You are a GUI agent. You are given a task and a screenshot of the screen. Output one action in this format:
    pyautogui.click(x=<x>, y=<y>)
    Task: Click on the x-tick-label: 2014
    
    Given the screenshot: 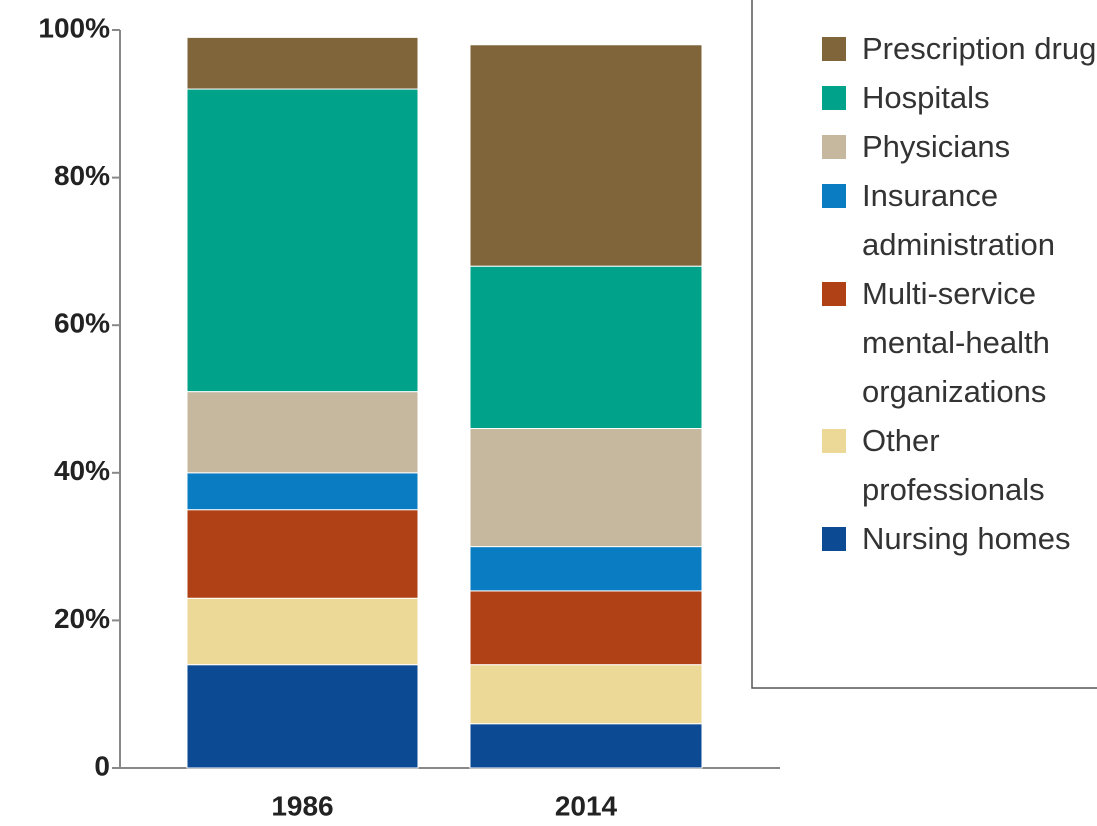 What is the action you would take?
    pyautogui.click(x=586, y=805)
    